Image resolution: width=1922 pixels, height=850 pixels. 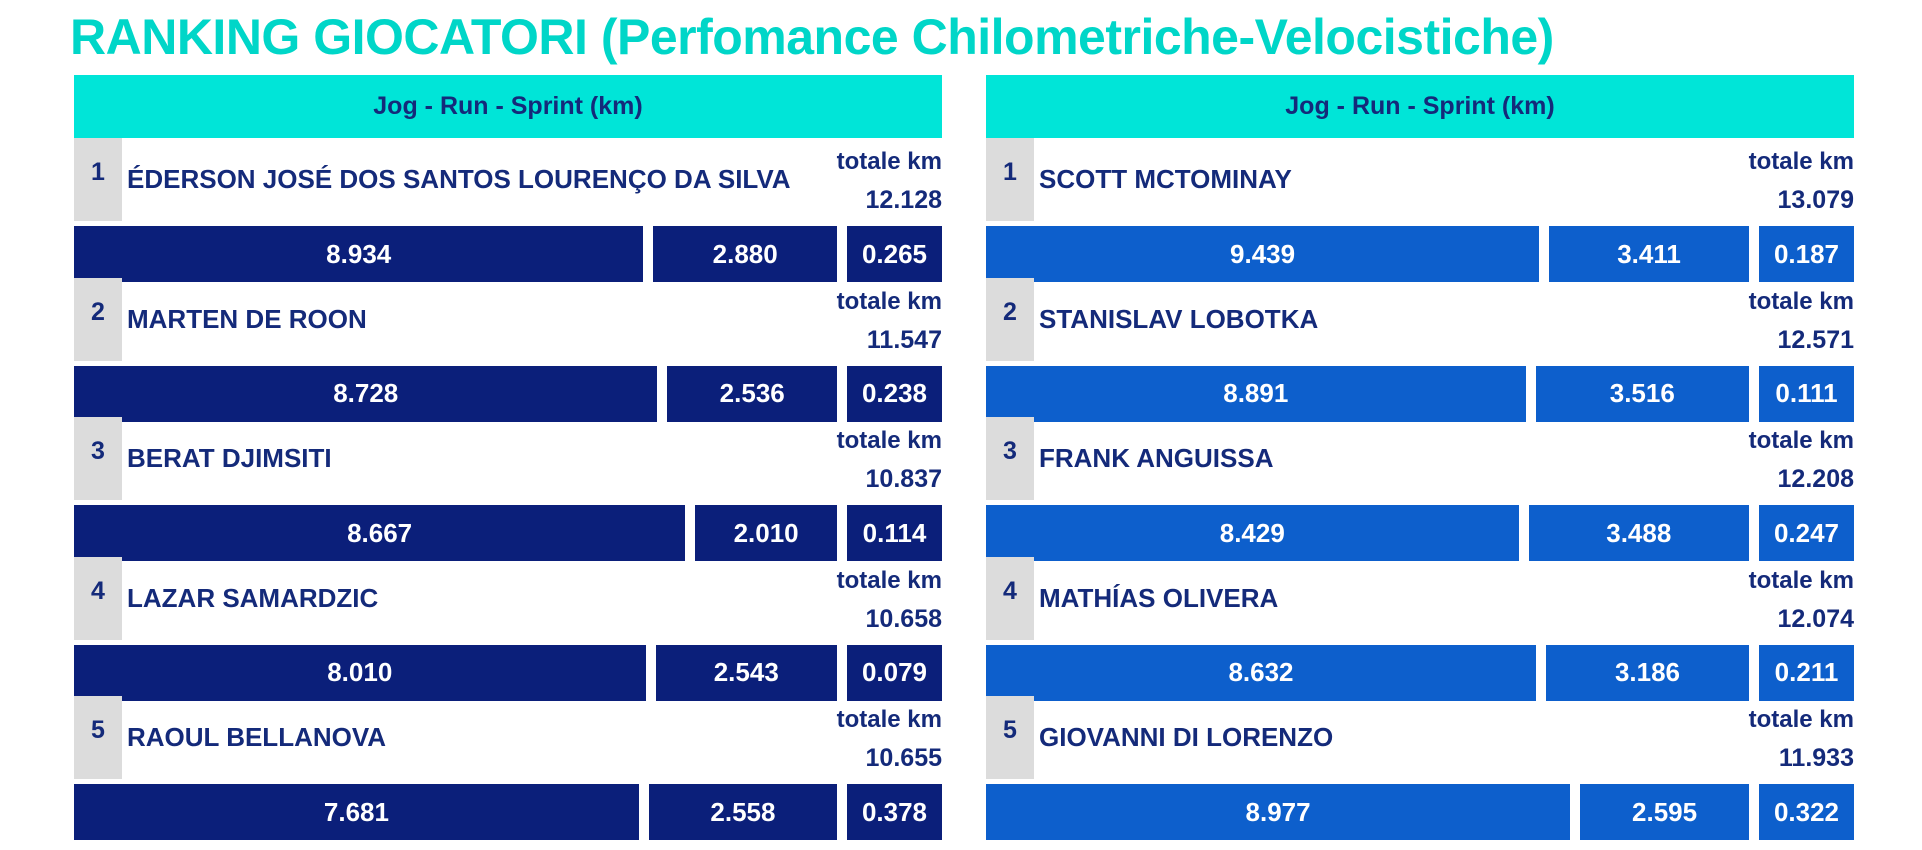 I want to click on jog-bar: 8.977, so click(x=1278, y=812).